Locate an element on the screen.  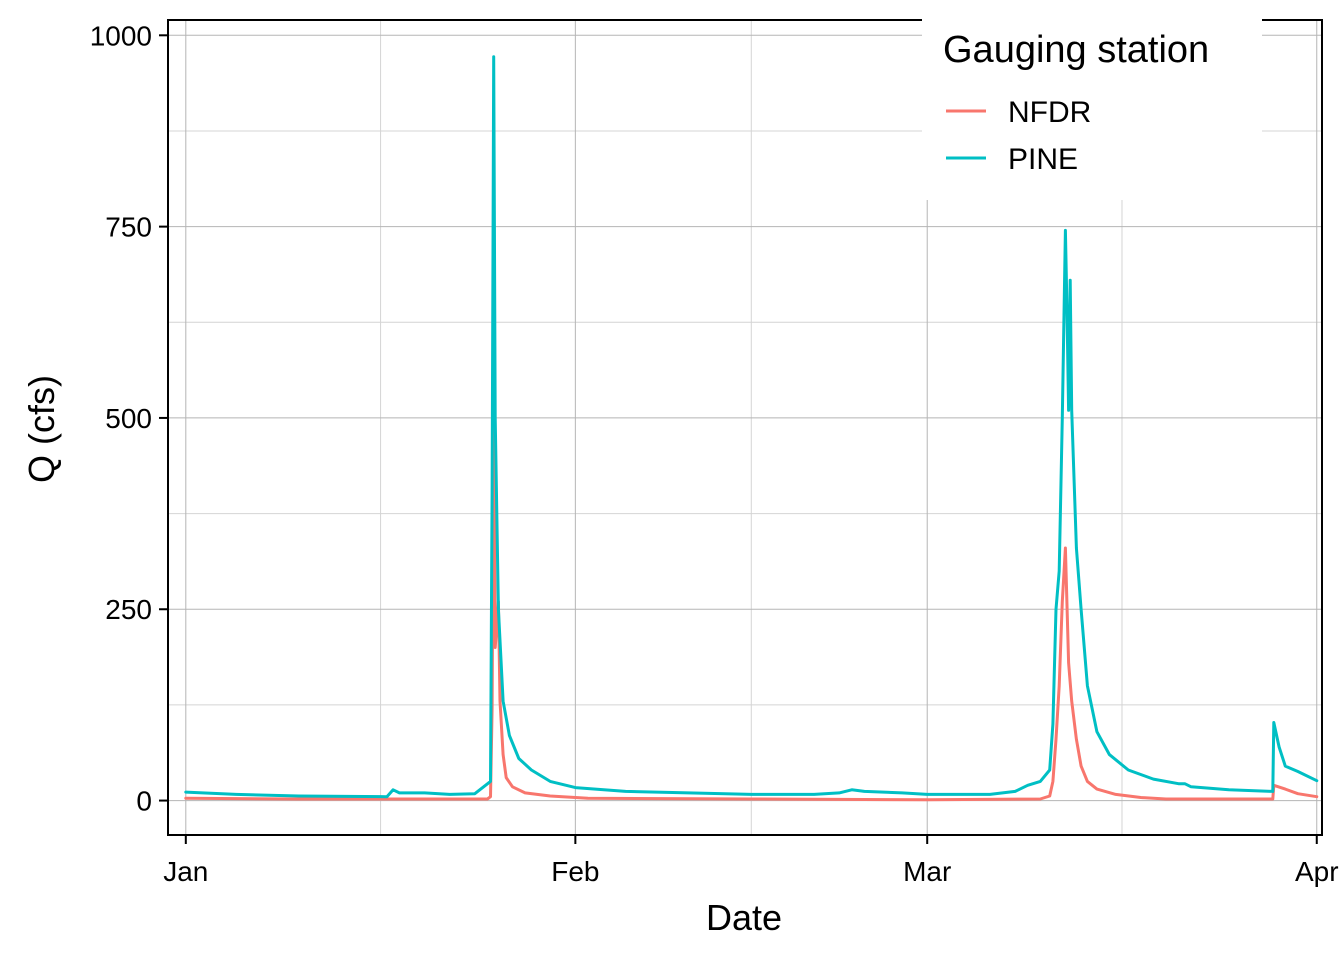
x-axis-ticks: Jan Feb Mar Apr is located at coordinates (751, 861).